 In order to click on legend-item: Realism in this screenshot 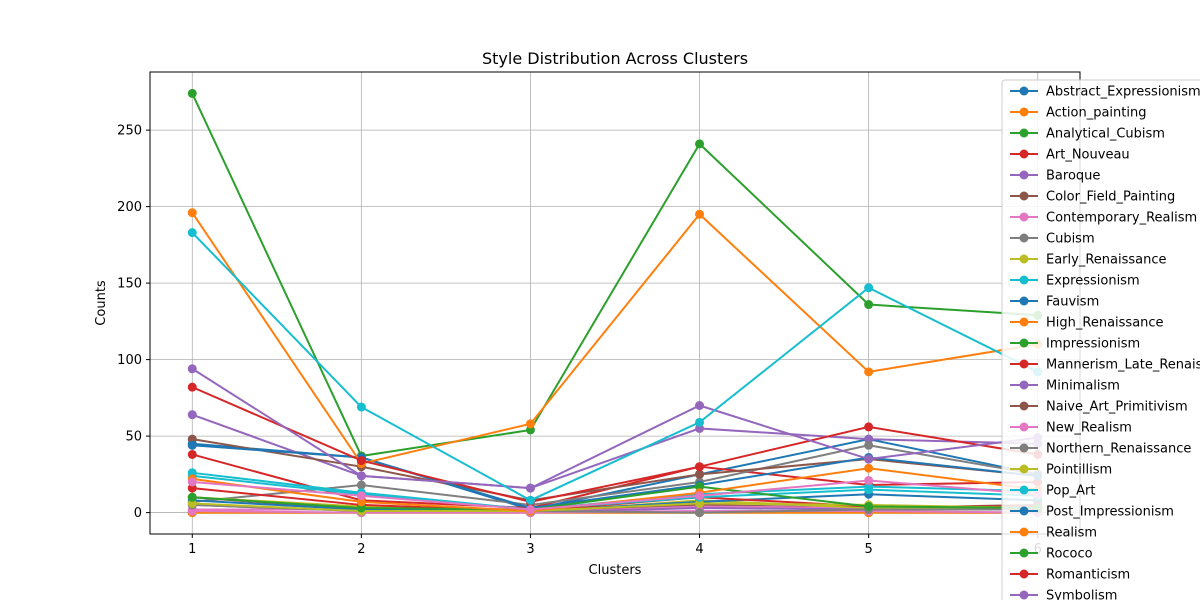, I will do `click(1053, 533)`.